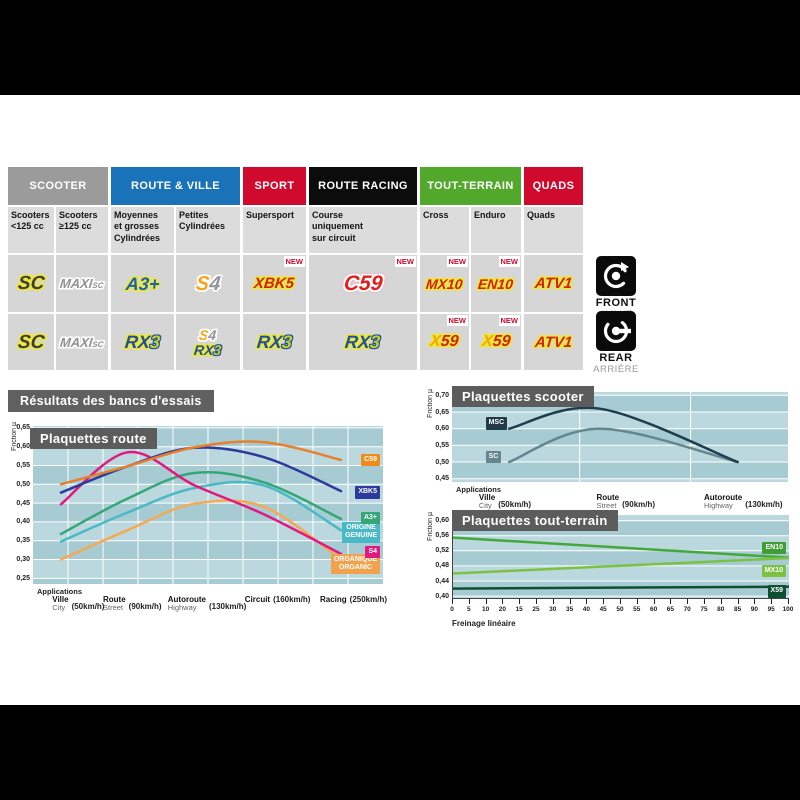  Describe the element at coordinates (653, 609) in the screenshot. I see `x-tick-label: 60` at that location.